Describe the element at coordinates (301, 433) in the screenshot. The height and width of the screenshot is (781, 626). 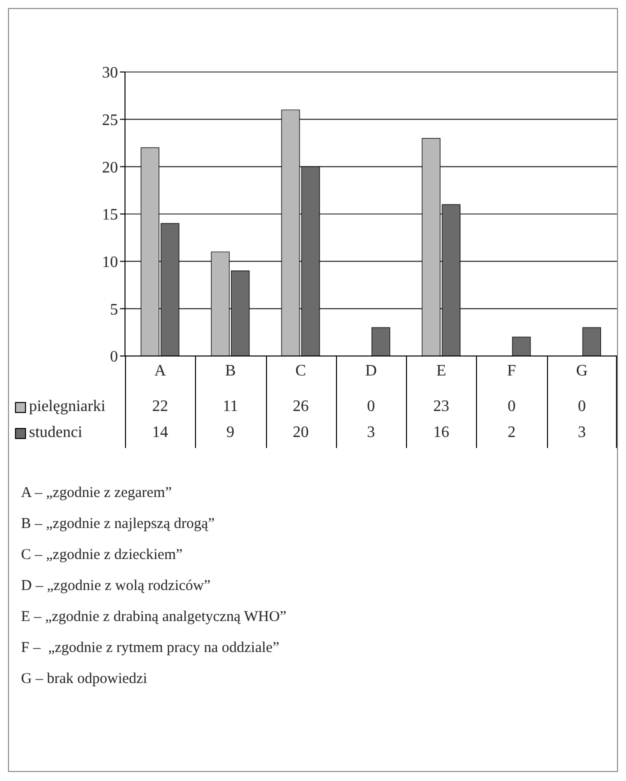
I see `data-label: 20` at that location.